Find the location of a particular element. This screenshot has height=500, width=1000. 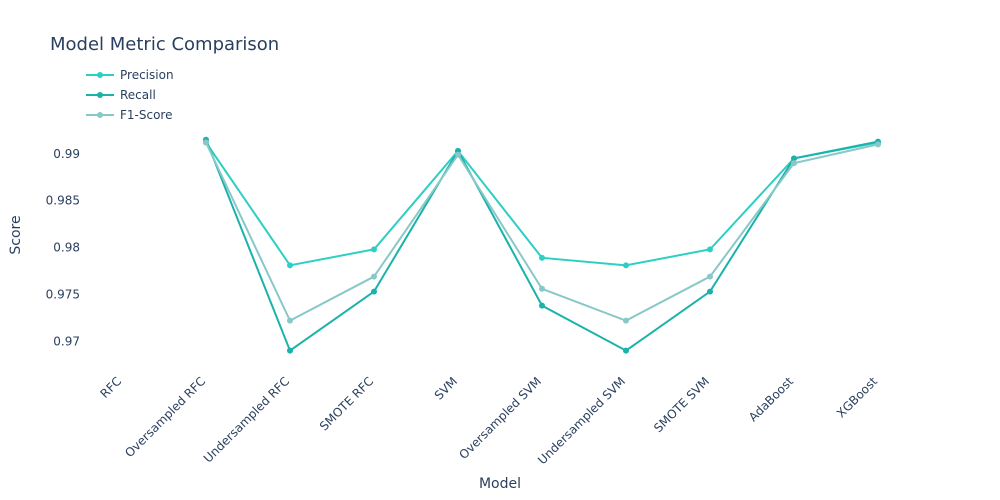

legend-label: F1-Score is located at coordinates (146, 115).